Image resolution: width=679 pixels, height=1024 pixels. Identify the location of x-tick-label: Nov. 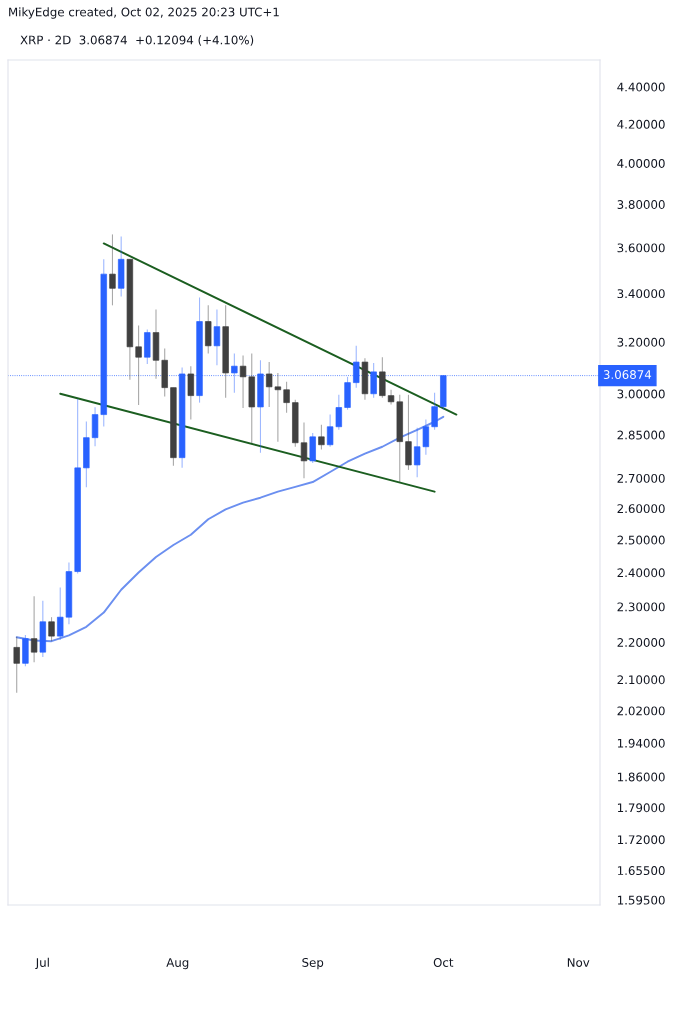
(578, 962).